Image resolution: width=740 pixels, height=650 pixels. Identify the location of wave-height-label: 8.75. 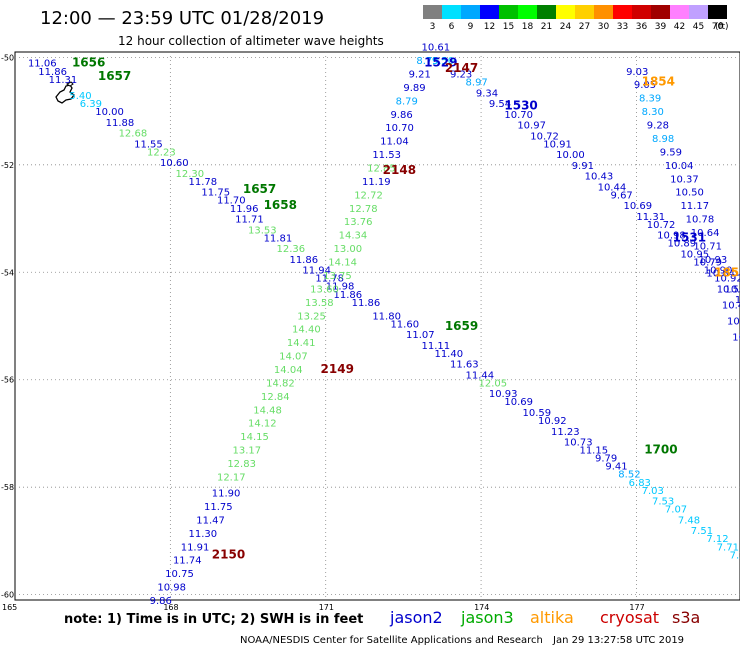
(427, 61).